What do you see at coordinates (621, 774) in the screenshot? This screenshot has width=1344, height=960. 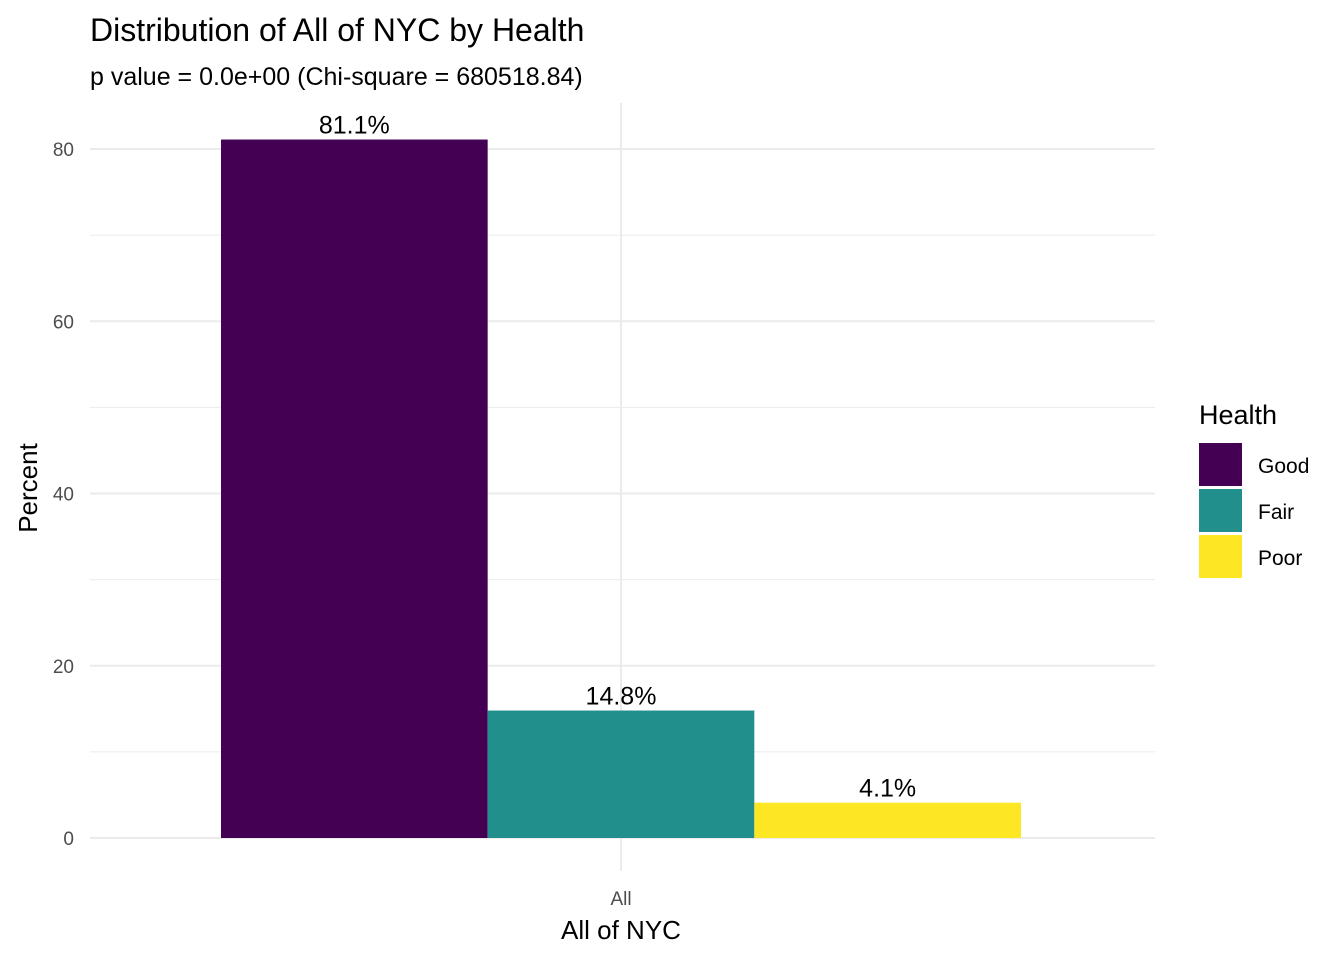 I see `bar-fair` at bounding box center [621, 774].